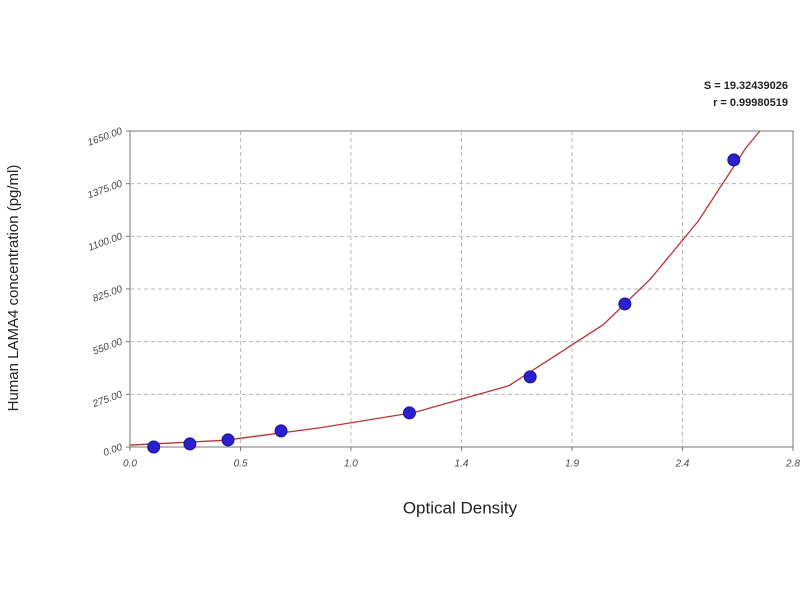  Describe the element at coordinates (13, 288) in the screenshot. I see `y-axis-label: Human LAMA4 concentration (pg/ml)` at that location.